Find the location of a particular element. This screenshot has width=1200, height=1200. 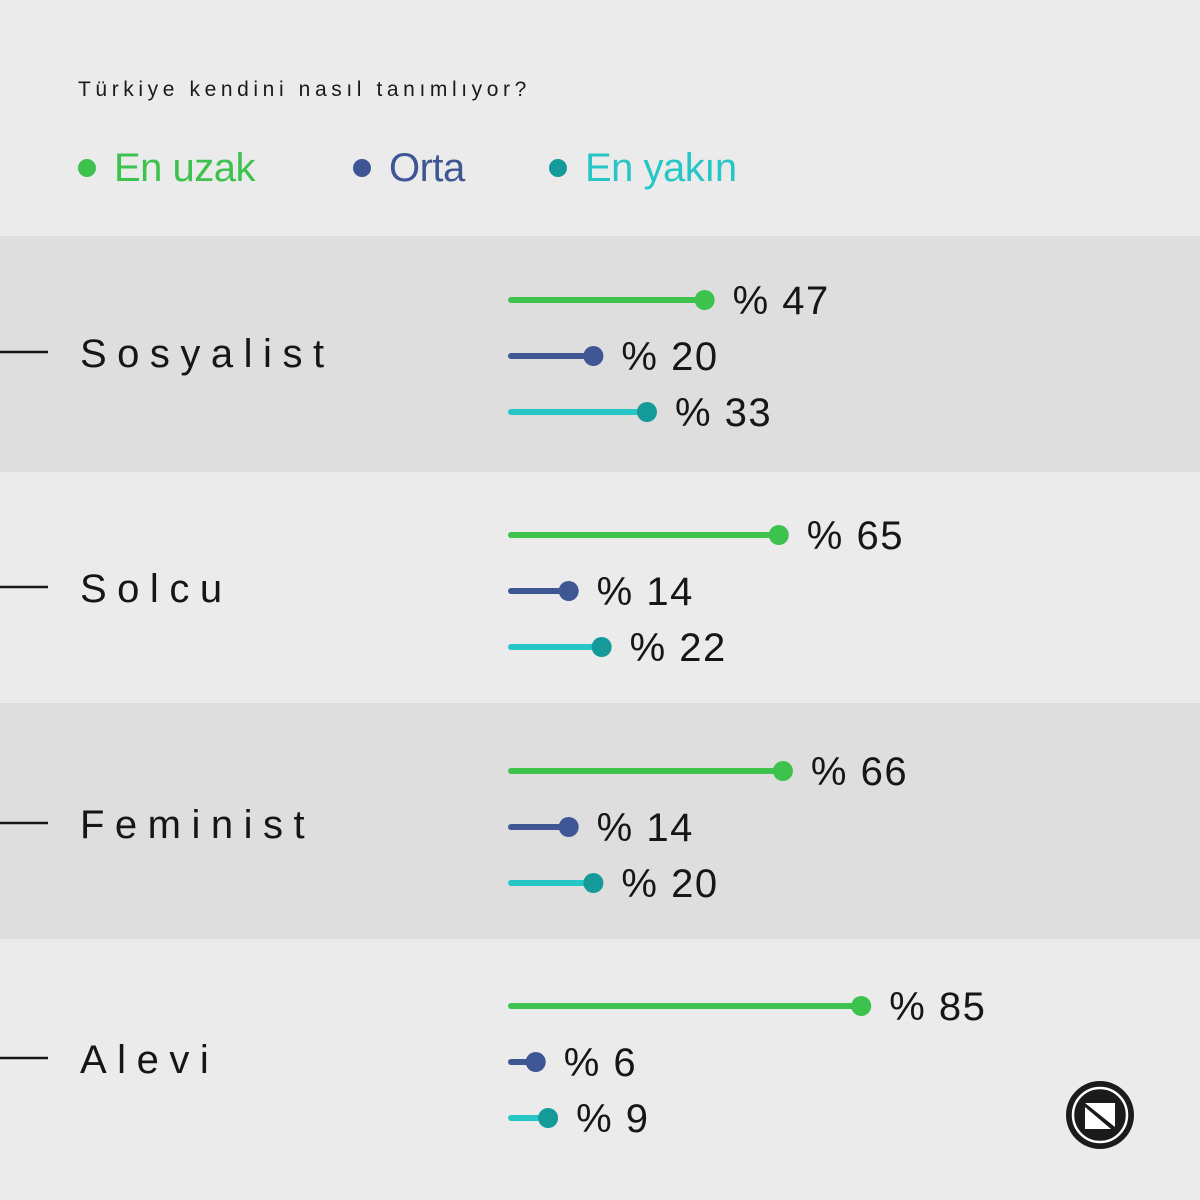

value-label: % 6 is located at coordinates (600, 1063).